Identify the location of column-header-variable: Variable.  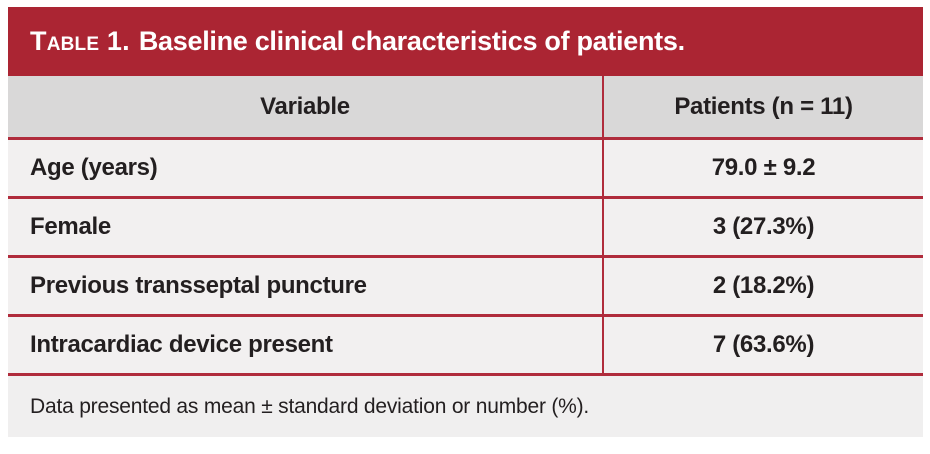
(305, 106).